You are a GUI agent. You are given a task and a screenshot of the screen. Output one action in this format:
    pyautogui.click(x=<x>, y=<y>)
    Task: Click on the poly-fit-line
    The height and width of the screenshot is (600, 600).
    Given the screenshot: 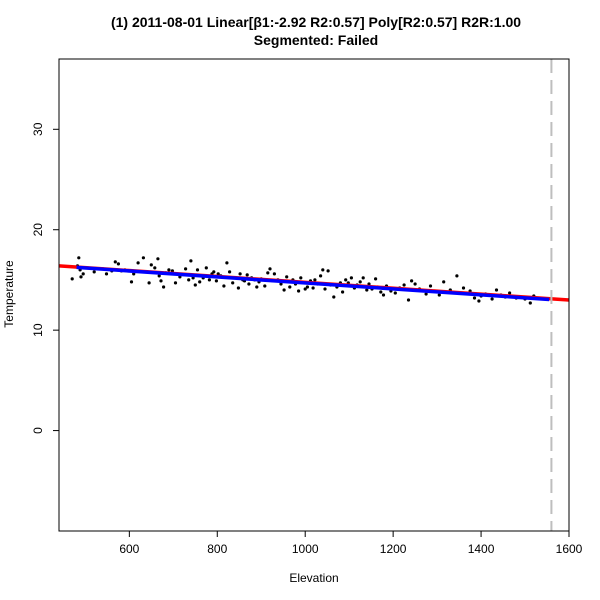 What is the action you would take?
    pyautogui.click(x=313, y=283)
    